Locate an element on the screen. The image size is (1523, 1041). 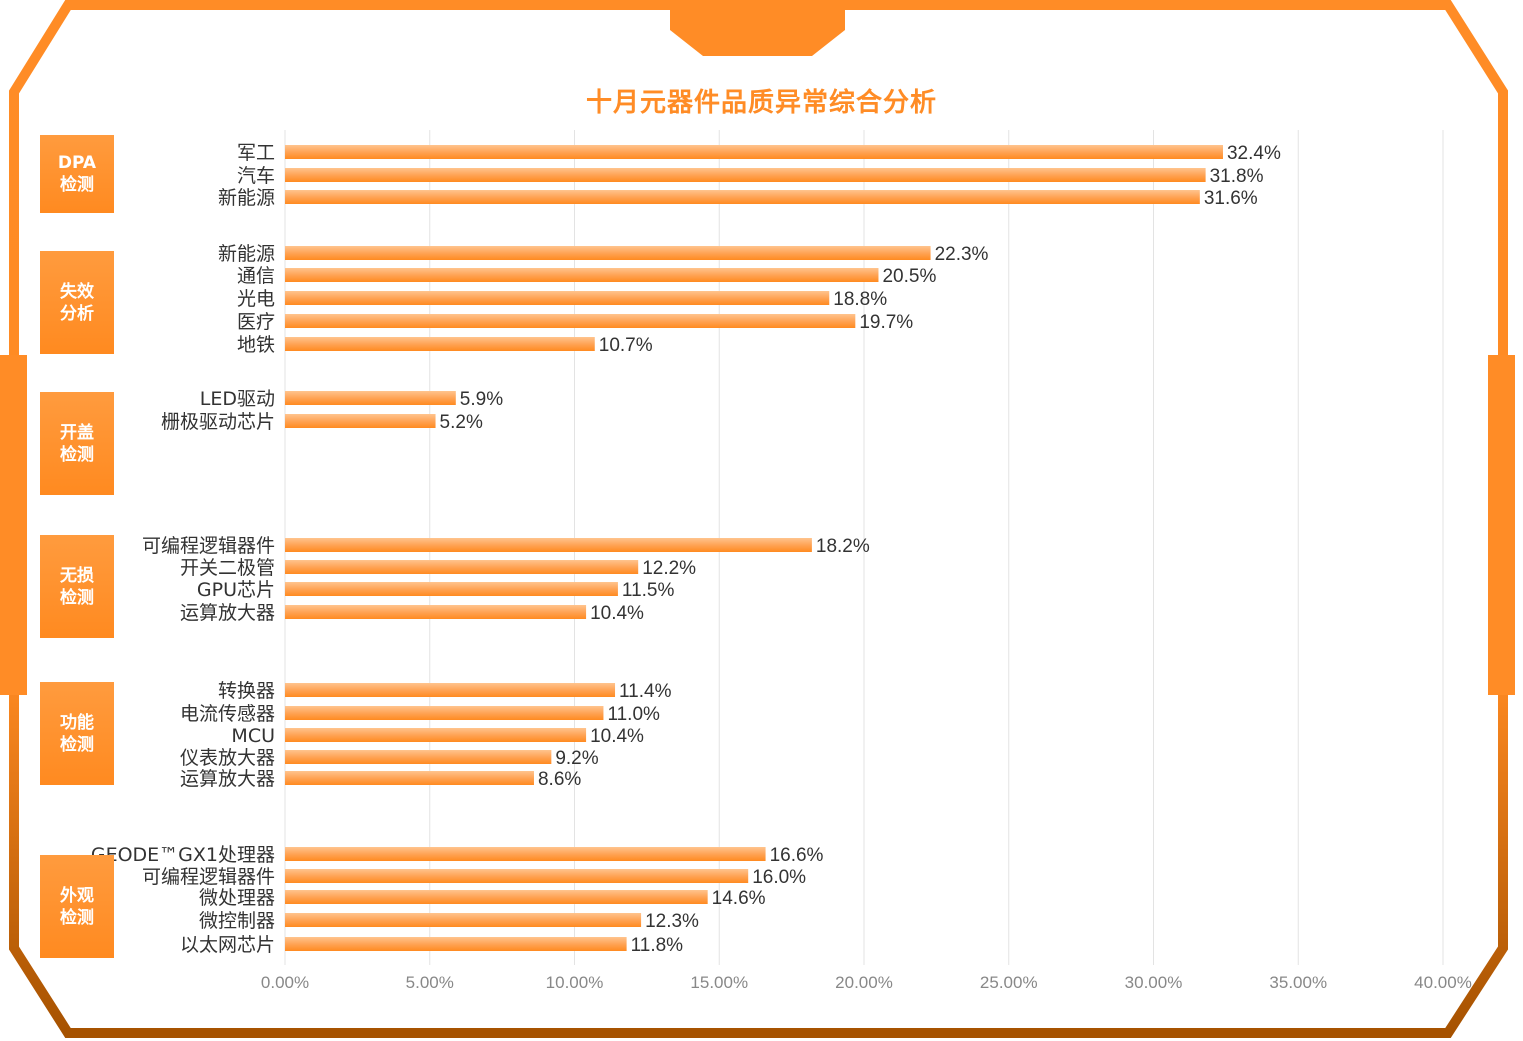
x-tick-label: 35.00% is located at coordinates (1298, 982).